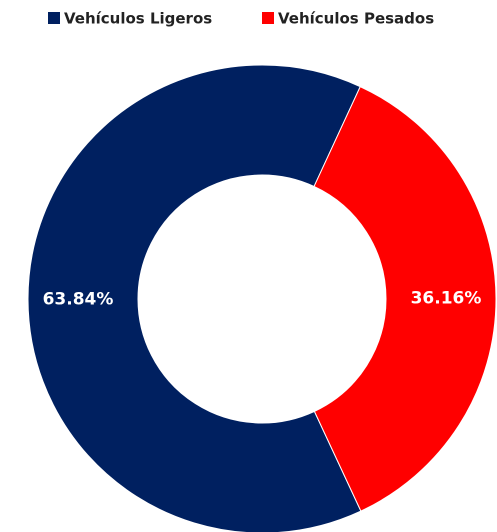 The image size is (497, 532). I want to click on legend-label: Vehículos Ligeros, so click(138, 19).